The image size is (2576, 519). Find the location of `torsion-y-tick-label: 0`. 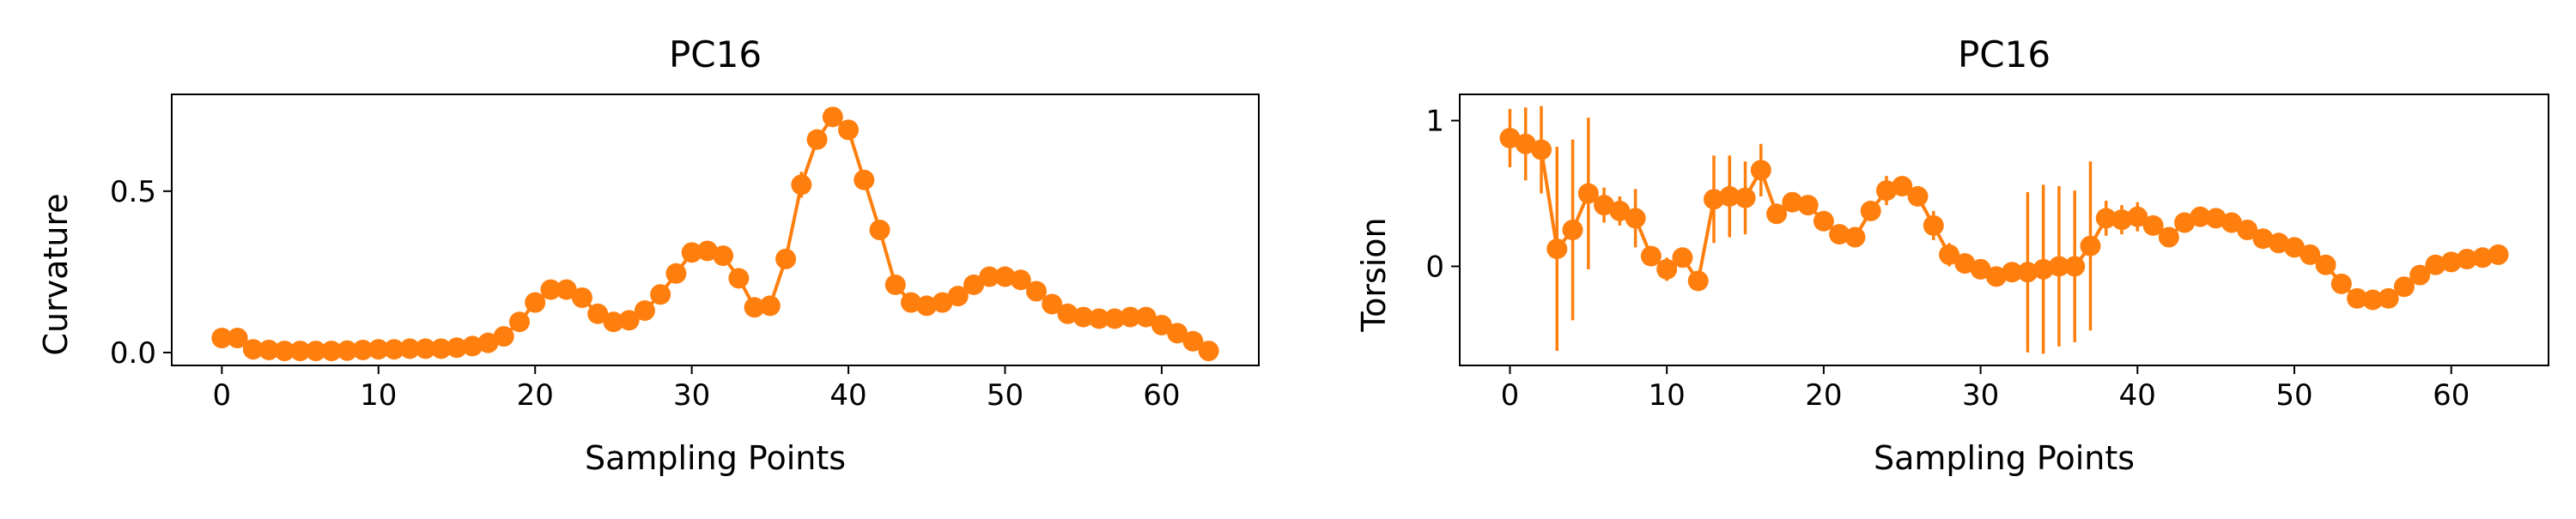

torsion-y-tick-label: 0 is located at coordinates (1434, 267).